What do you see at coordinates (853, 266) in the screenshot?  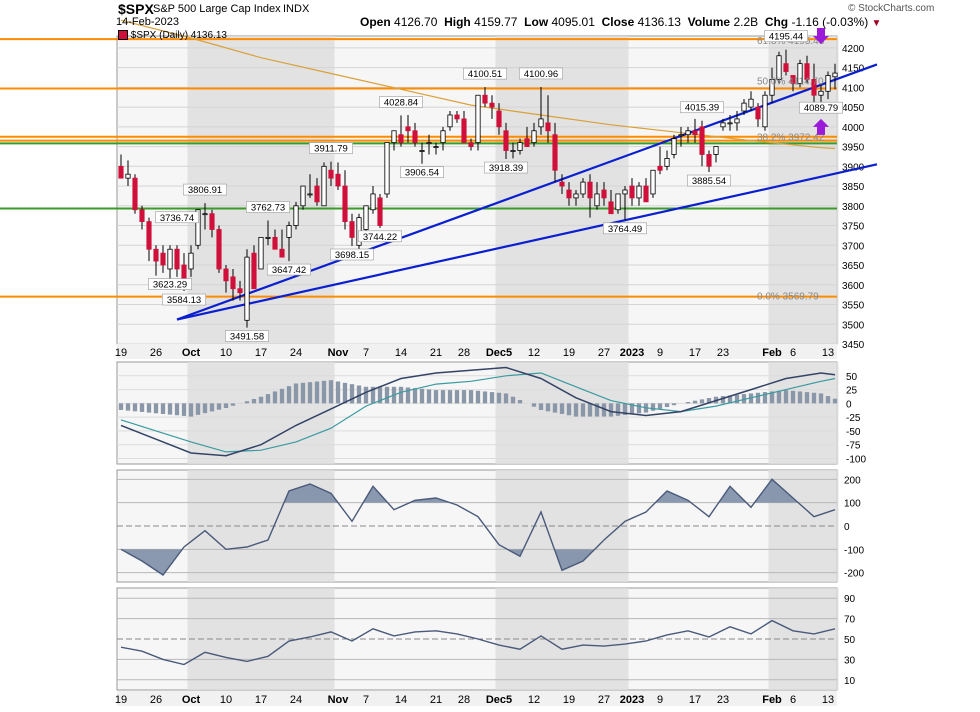 I see `price-tick-label: 3650` at bounding box center [853, 266].